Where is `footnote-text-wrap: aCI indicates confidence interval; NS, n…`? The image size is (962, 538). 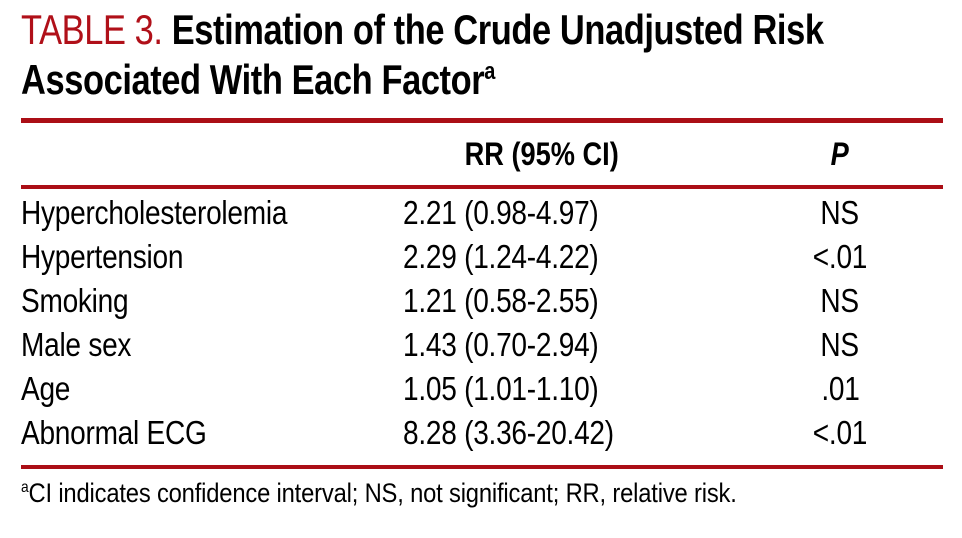
footnote-text-wrap: aCI indicates confidence interval; NS, n… is located at coordinates (379, 493).